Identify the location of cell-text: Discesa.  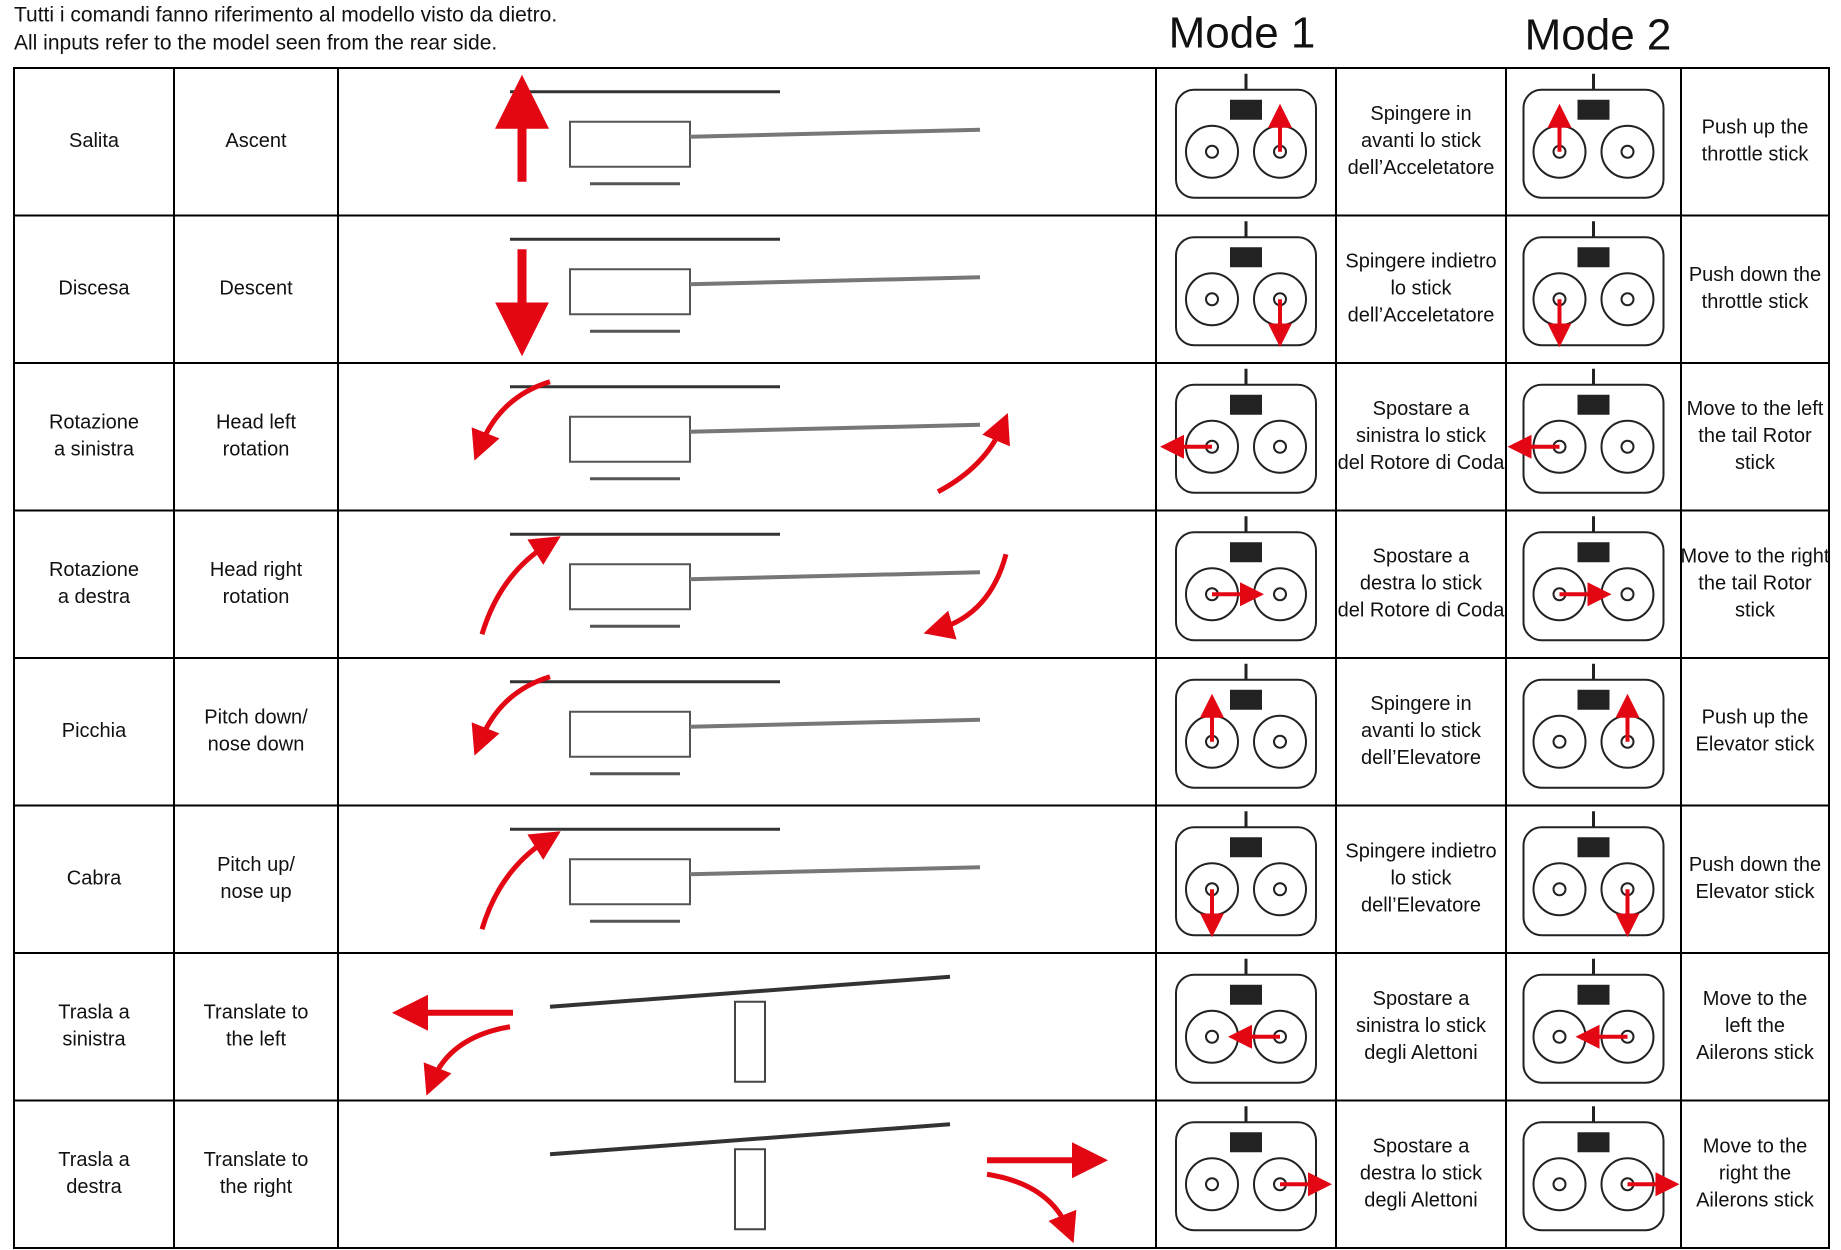
(94, 289).